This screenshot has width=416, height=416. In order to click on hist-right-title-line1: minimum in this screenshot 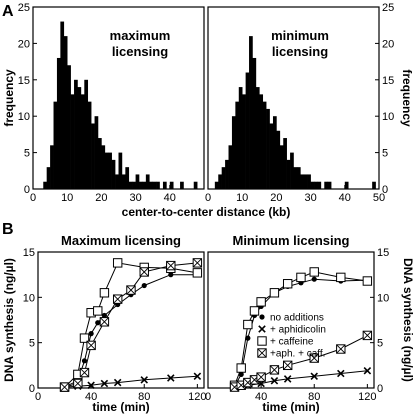, I will do `click(300, 35)`.